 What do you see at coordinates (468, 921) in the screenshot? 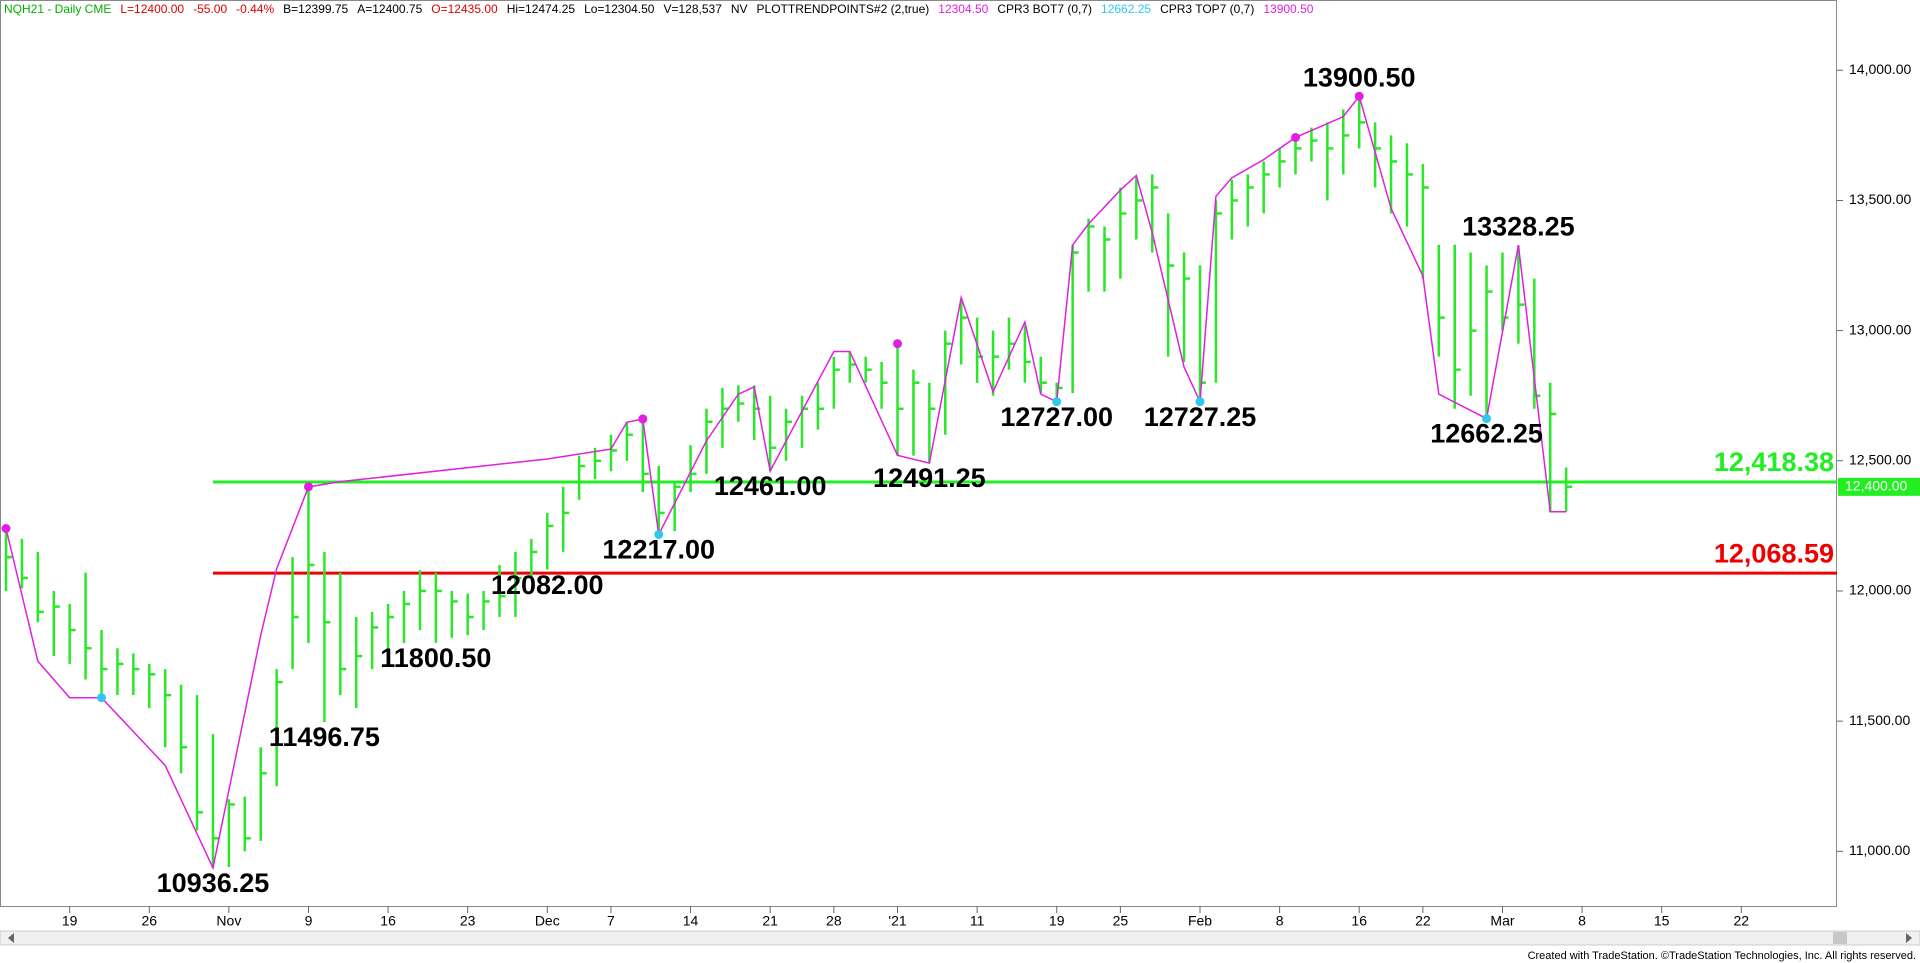
I see `x-tick-label: 23` at bounding box center [468, 921].